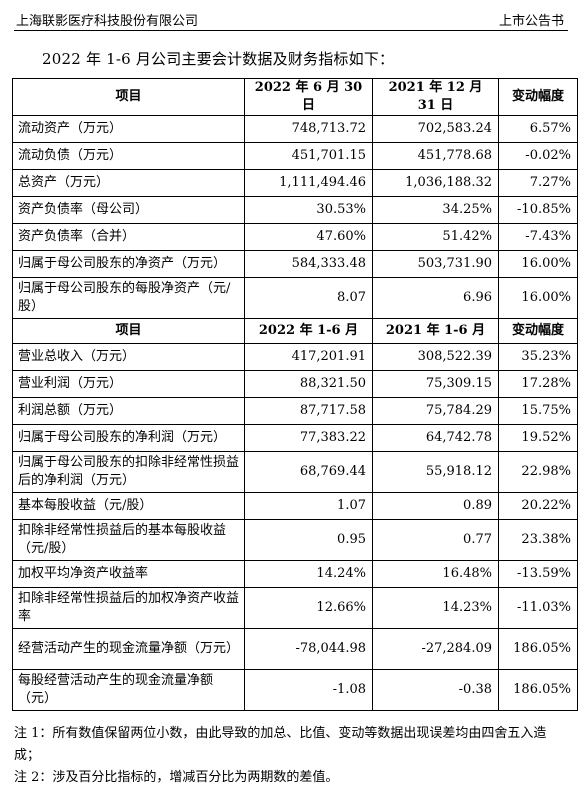 This screenshot has width=582, height=794. Describe the element at coordinates (308, 540) in the screenshot. I see `table-cell: 0.95` at that location.